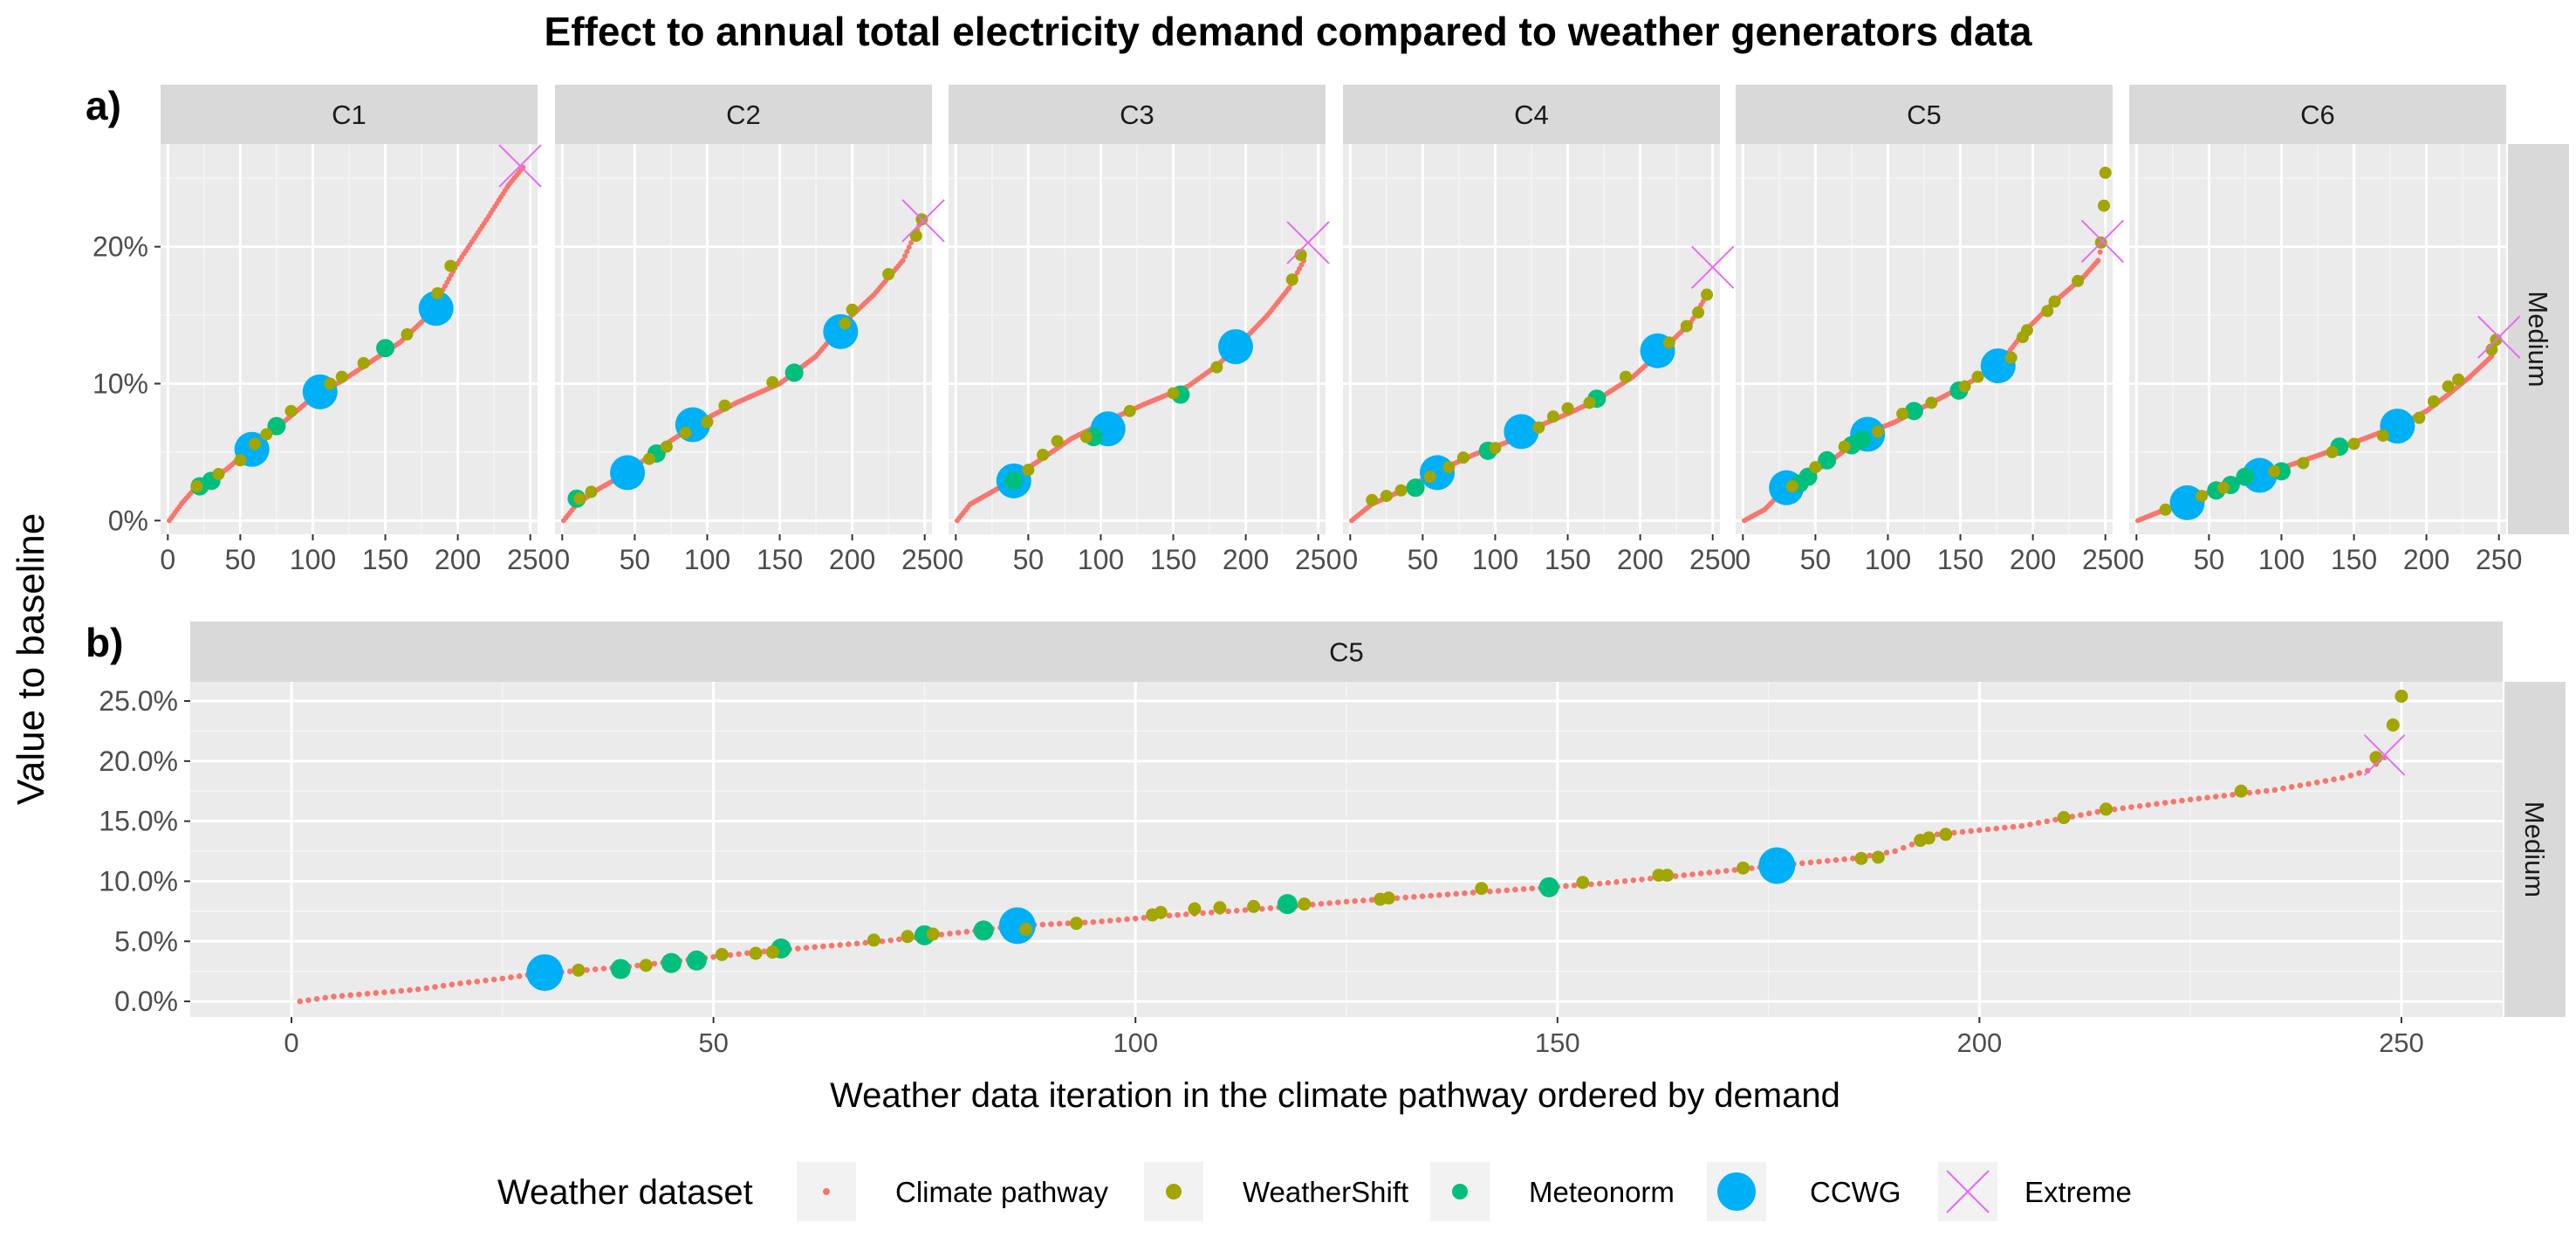 Image resolution: width=2576 pixels, height=1237 pixels. What do you see at coordinates (139, 701) in the screenshot?
I see `y-tick-label: 25.0%` at bounding box center [139, 701].